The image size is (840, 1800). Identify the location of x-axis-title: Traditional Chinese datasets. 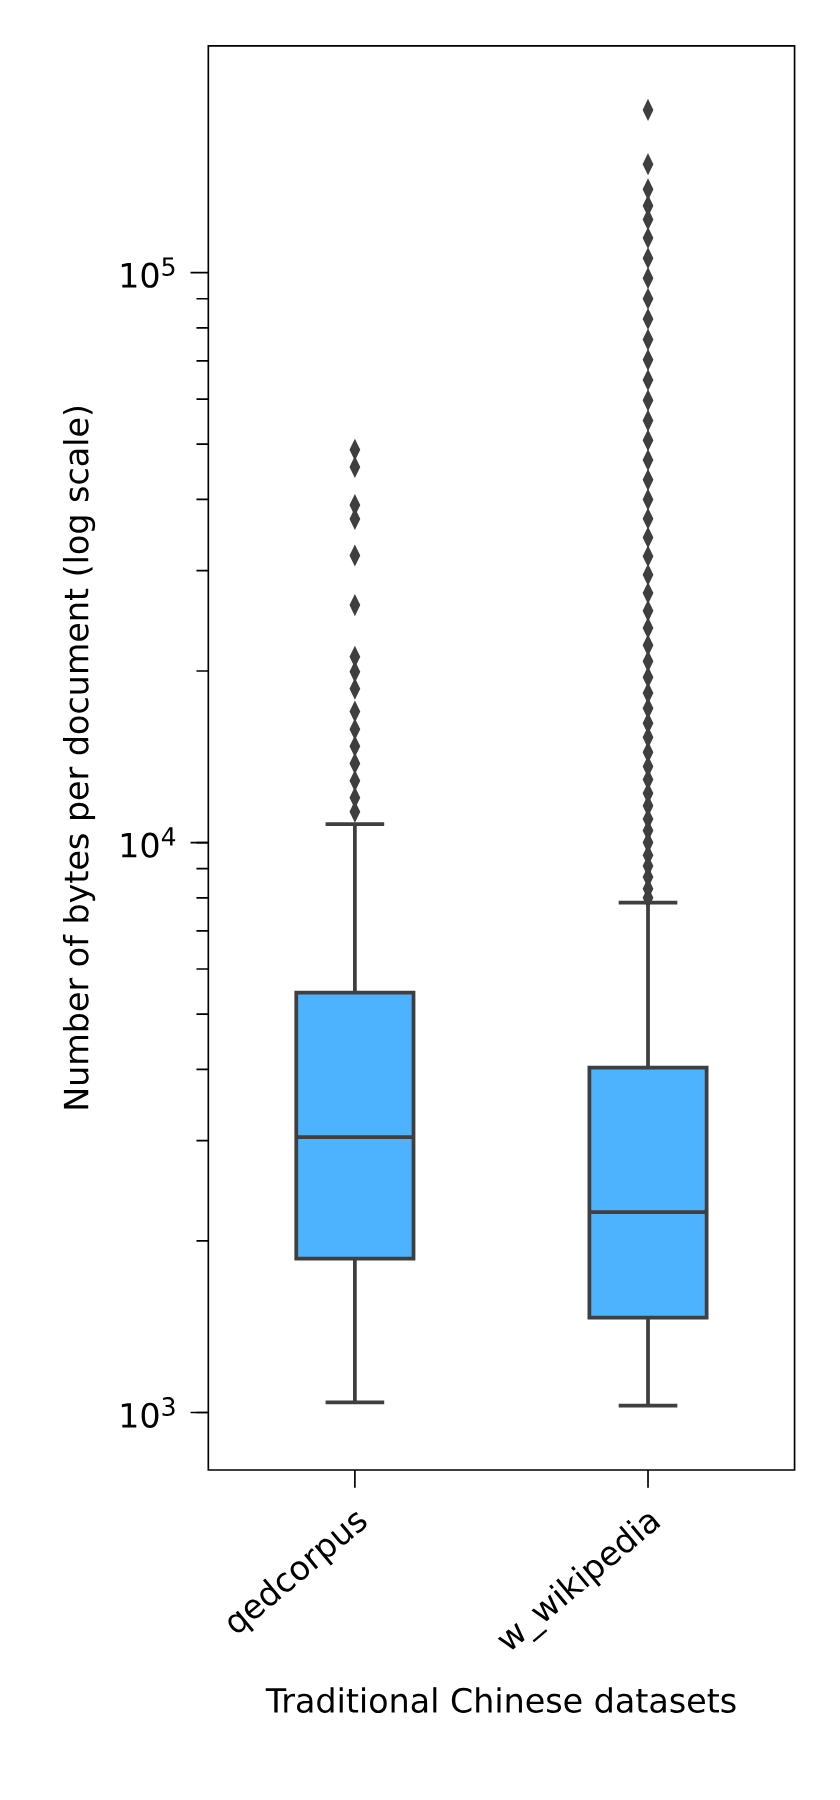
(500, 1700).